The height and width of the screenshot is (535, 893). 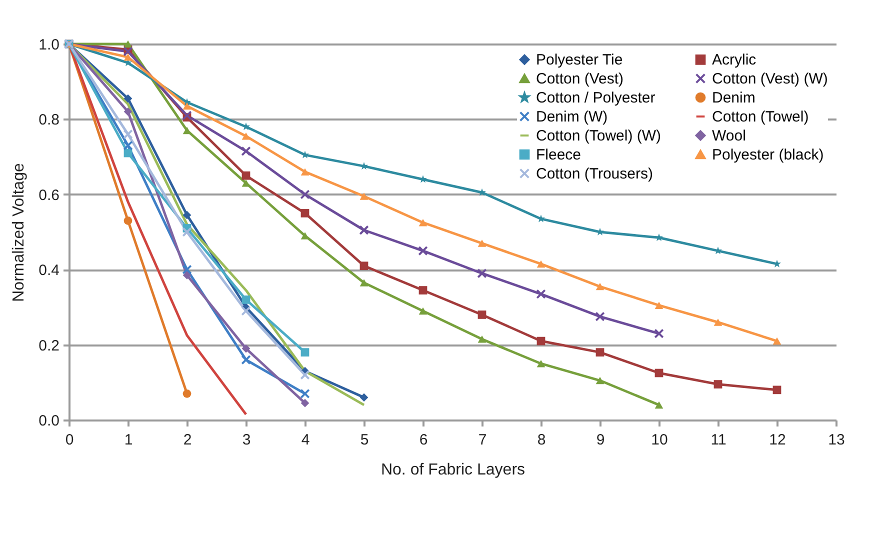 What do you see at coordinates (305, 440) in the screenshot?
I see `x-tick-label: 4` at bounding box center [305, 440].